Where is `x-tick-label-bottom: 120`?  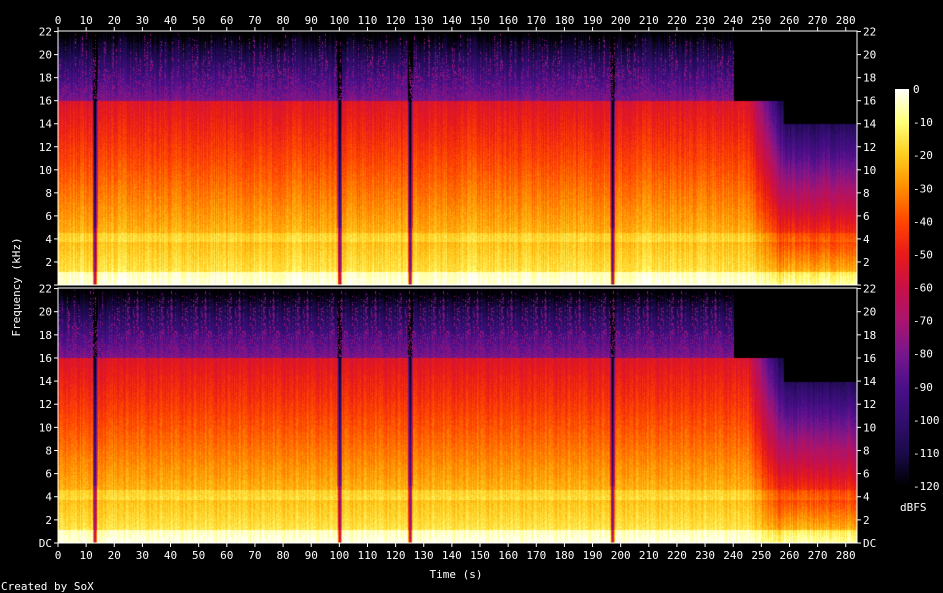
x-tick-label-bottom: 120 is located at coordinates (396, 555).